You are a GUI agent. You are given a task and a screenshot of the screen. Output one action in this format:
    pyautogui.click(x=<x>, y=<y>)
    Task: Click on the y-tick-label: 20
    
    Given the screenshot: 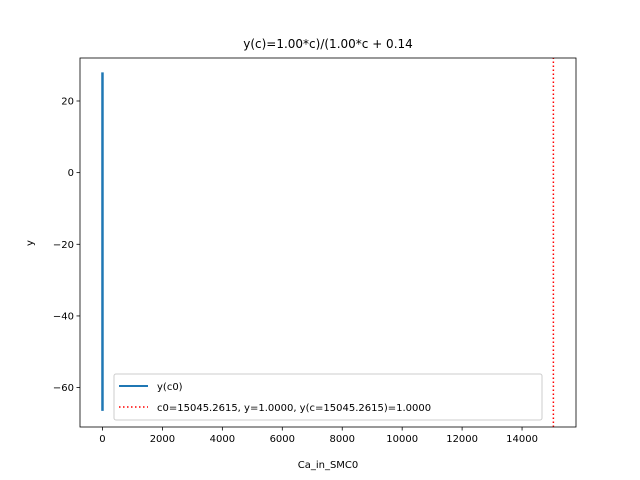 What is the action you would take?
    pyautogui.click(x=67, y=101)
    